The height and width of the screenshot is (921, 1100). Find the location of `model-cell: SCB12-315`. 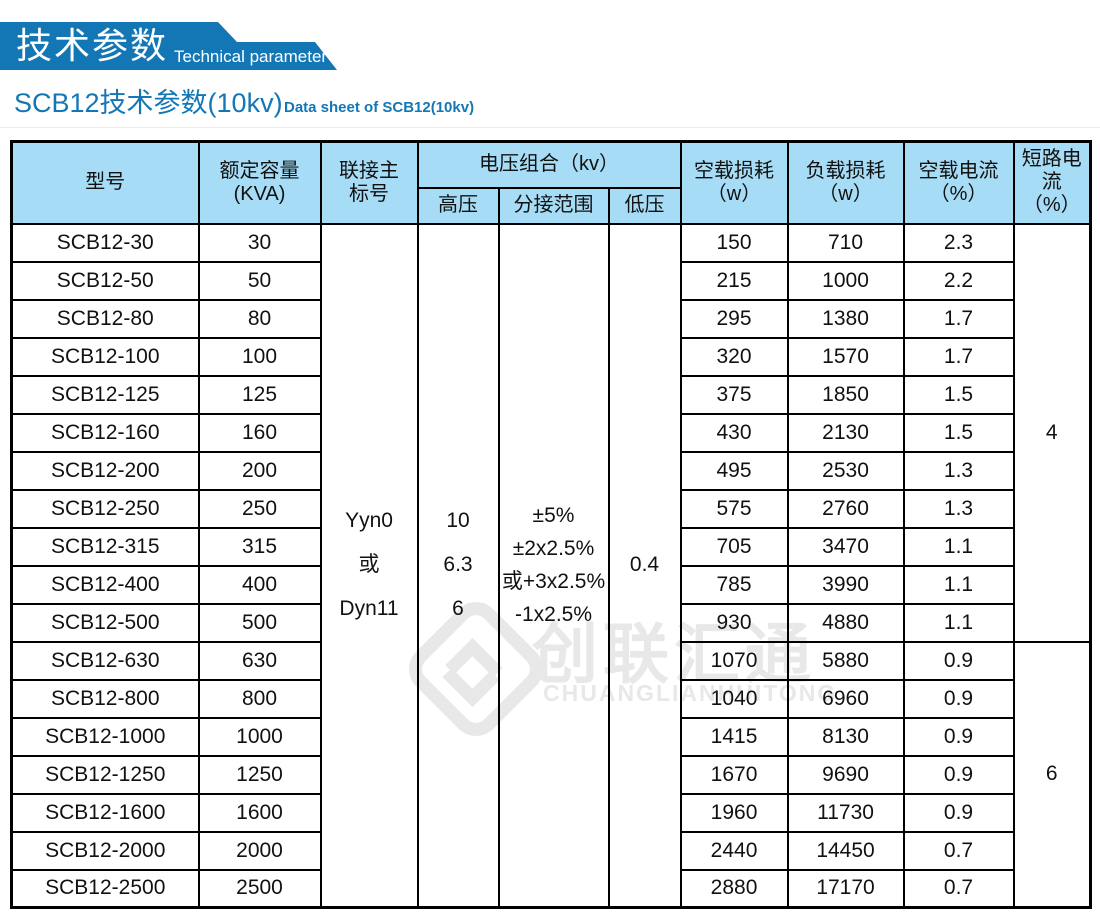

model-cell: SCB12-315 is located at coordinates (105, 546).